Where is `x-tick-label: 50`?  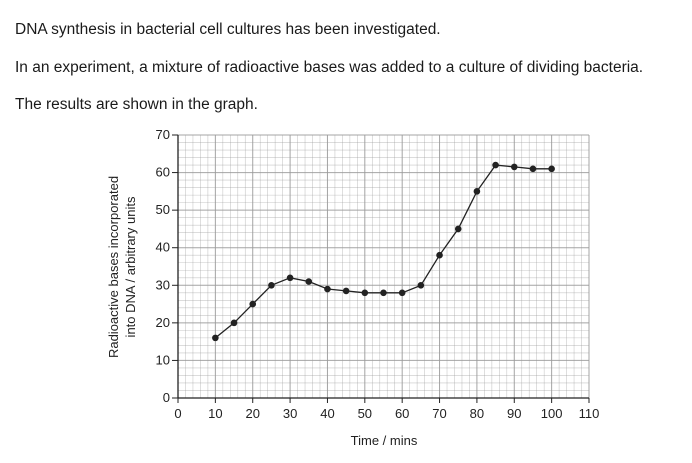 x-tick-label: 50 is located at coordinates (365, 413).